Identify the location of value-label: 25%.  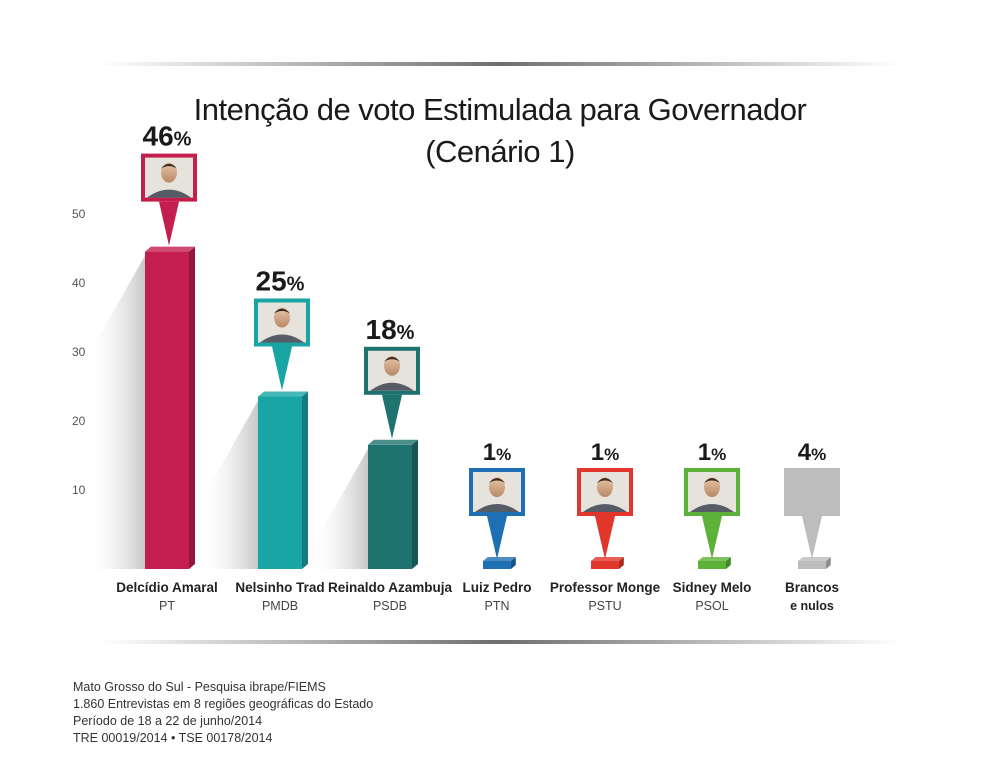
(280, 281).